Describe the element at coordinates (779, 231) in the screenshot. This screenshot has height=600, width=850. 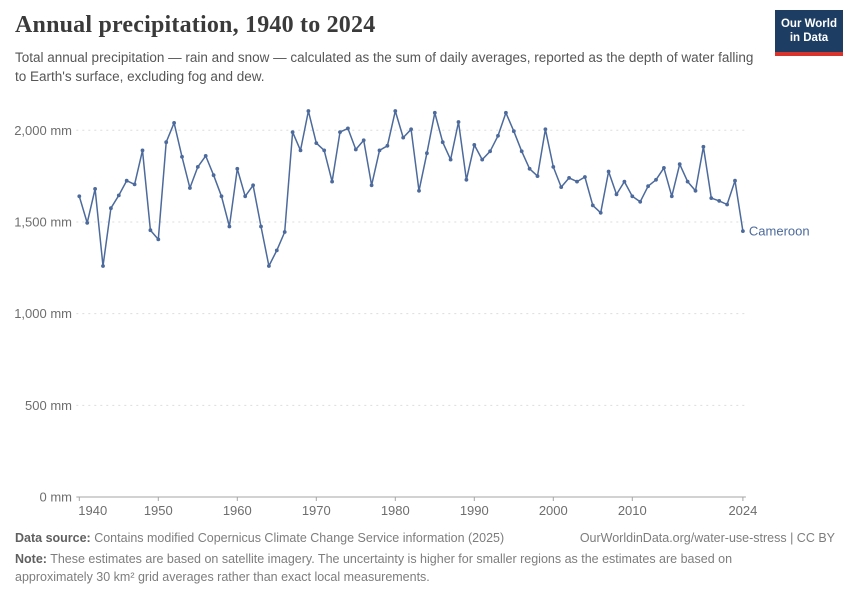
I see `series-label-cameroon: Cameroon` at that location.